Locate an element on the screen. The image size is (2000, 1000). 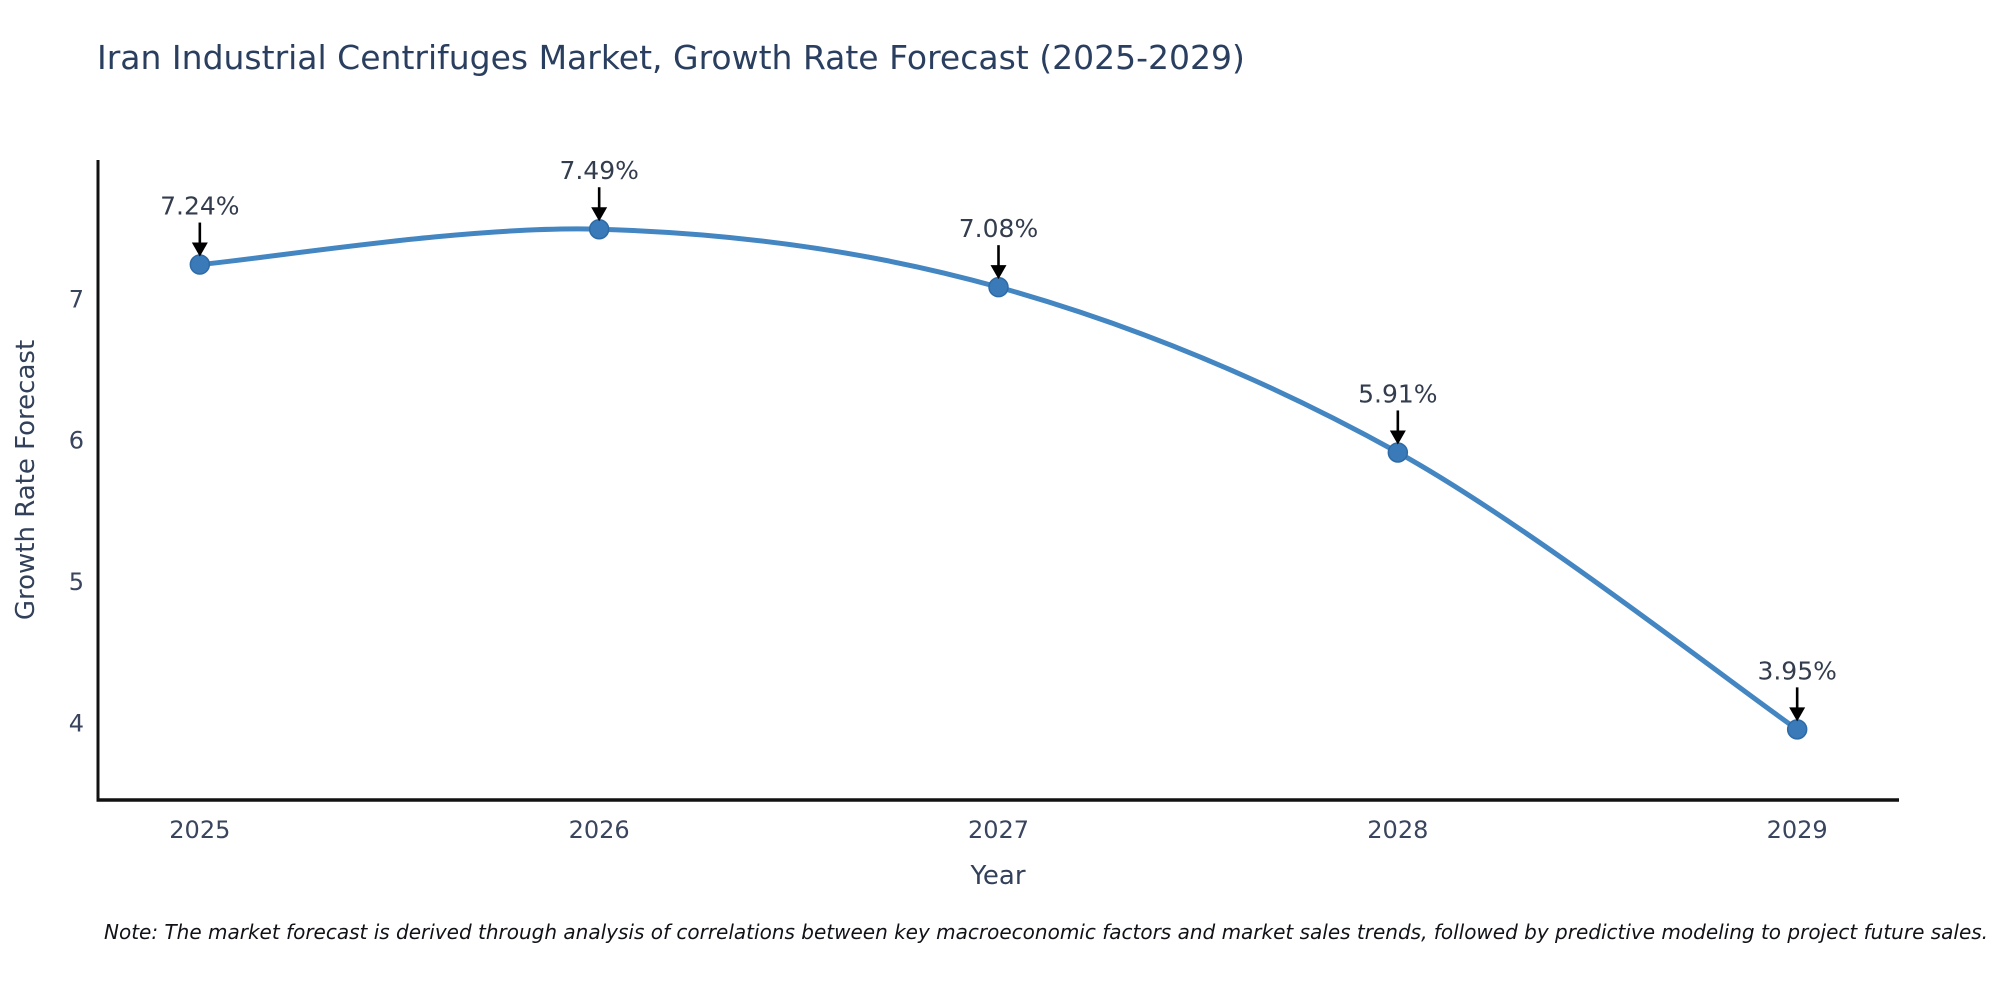
x-tick-label: 2026 is located at coordinates (599, 830).